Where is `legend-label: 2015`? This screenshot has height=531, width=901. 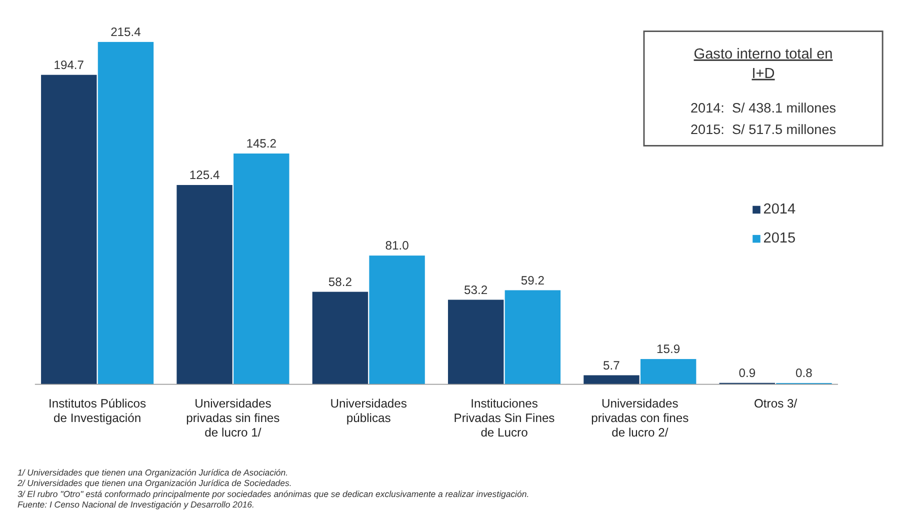
legend-label: 2015 is located at coordinates (779, 238).